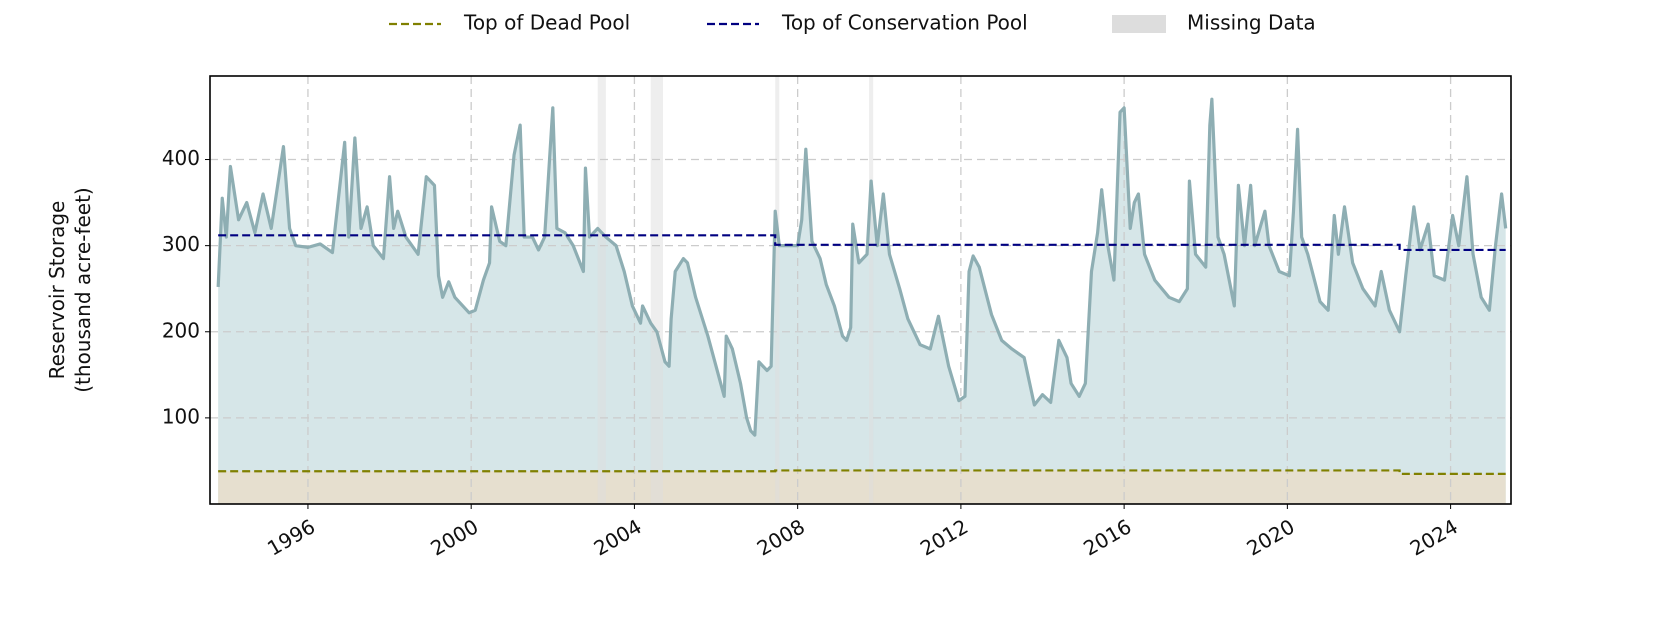 Image resolution: width=1680 pixels, height=630 pixels. What do you see at coordinates (1271, 537) in the screenshot?
I see `x-tick-label: 2020` at bounding box center [1271, 537].